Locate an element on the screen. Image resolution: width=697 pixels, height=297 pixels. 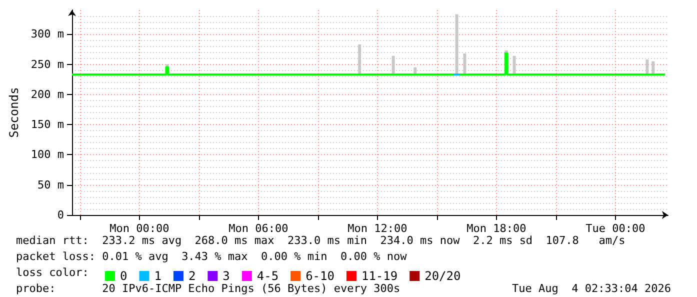
y-tick-label: 250 m is located at coordinates (47, 64).